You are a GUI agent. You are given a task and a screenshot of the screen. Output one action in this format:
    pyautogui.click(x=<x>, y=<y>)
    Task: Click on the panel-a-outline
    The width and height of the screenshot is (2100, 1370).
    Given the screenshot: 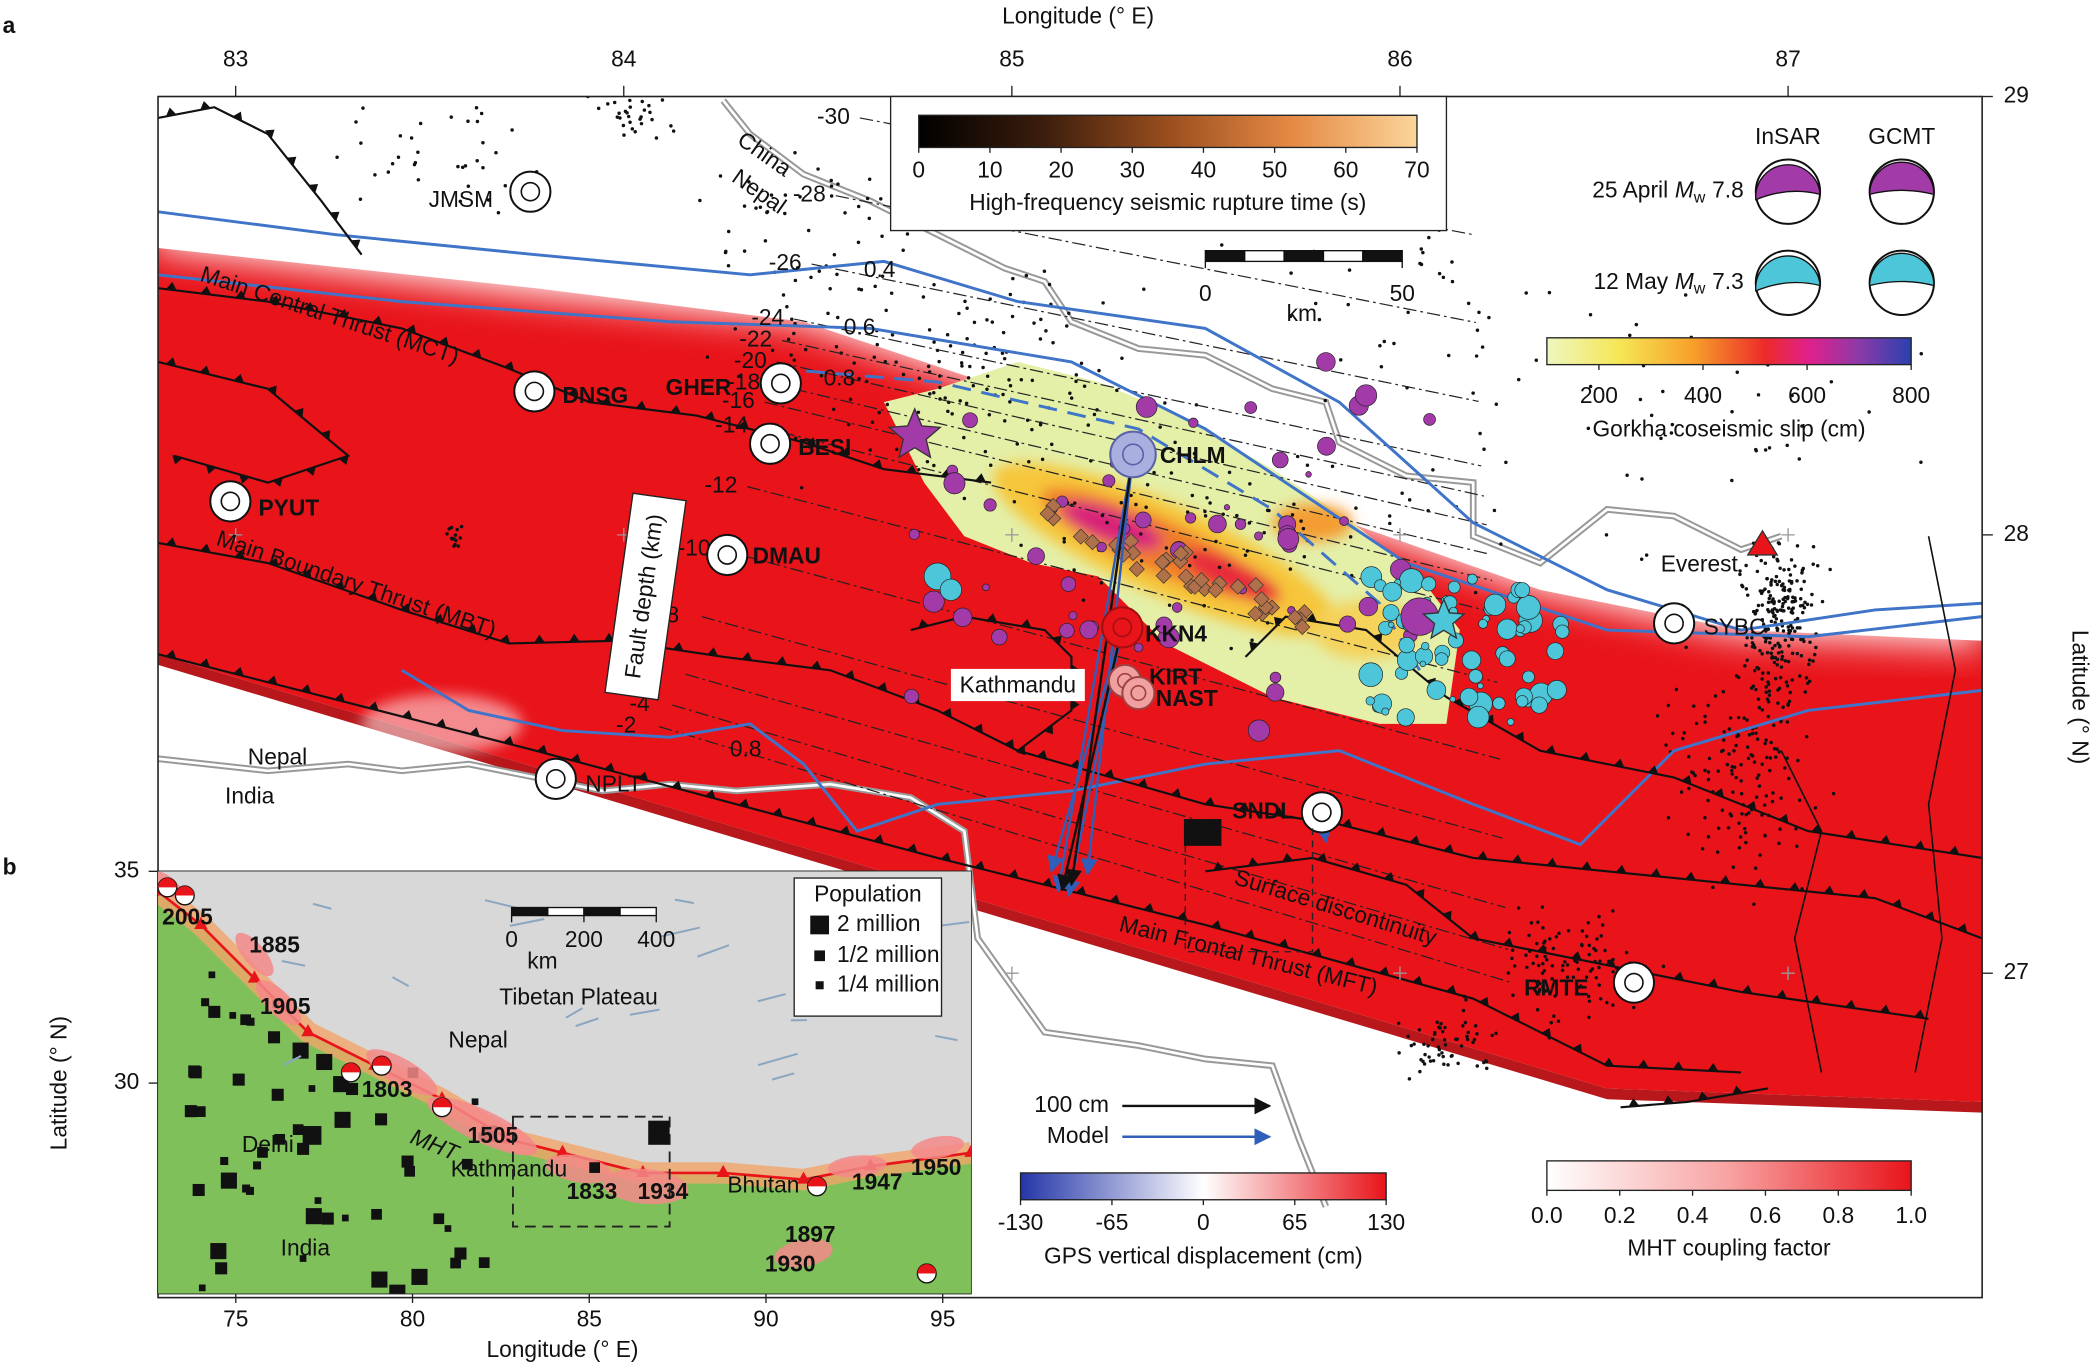 What is the action you would take?
    pyautogui.click(x=591, y=1171)
    